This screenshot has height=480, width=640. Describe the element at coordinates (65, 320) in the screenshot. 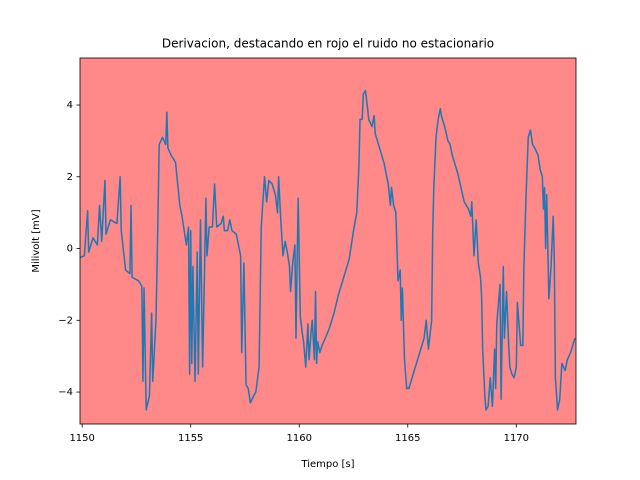

I see `y-tick-label: −2` at that location.